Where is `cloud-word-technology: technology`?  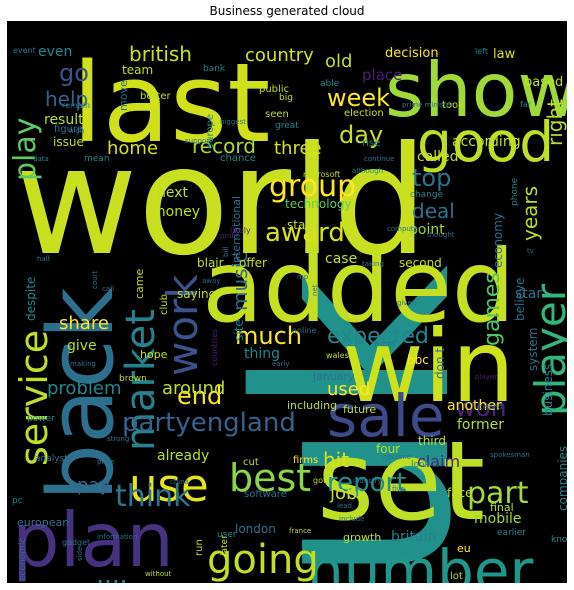
cloud-word-technology: technology is located at coordinates (318, 204).